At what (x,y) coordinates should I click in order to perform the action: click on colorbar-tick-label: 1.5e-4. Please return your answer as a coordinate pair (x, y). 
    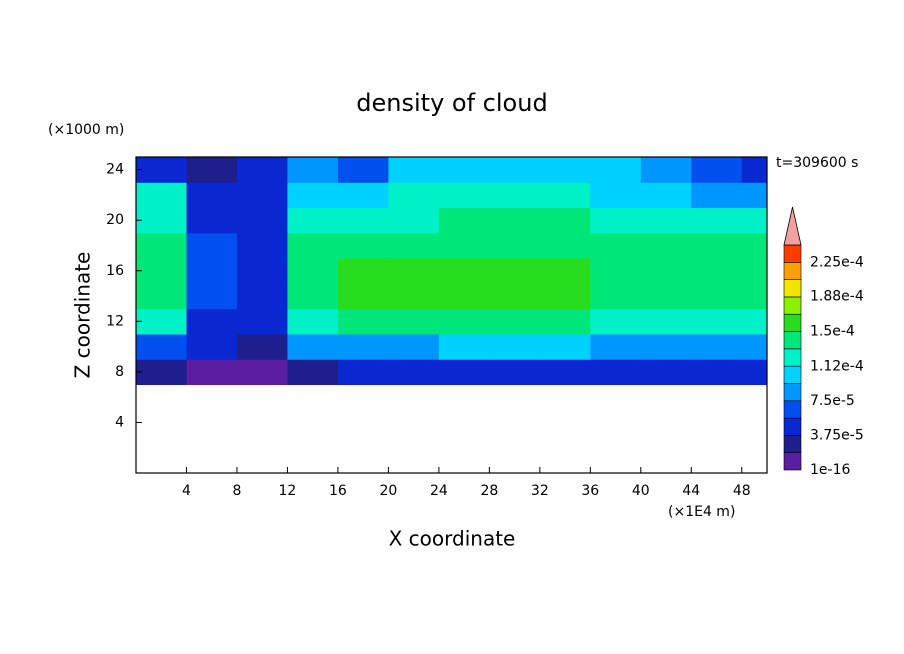
    Looking at the image, I should click on (832, 332).